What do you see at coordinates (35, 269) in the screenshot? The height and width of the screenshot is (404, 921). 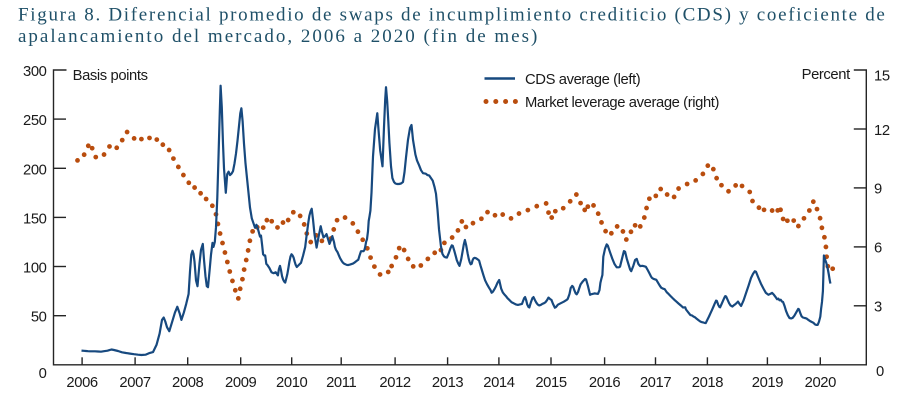 I see `svg-text: 100` at bounding box center [35, 269].